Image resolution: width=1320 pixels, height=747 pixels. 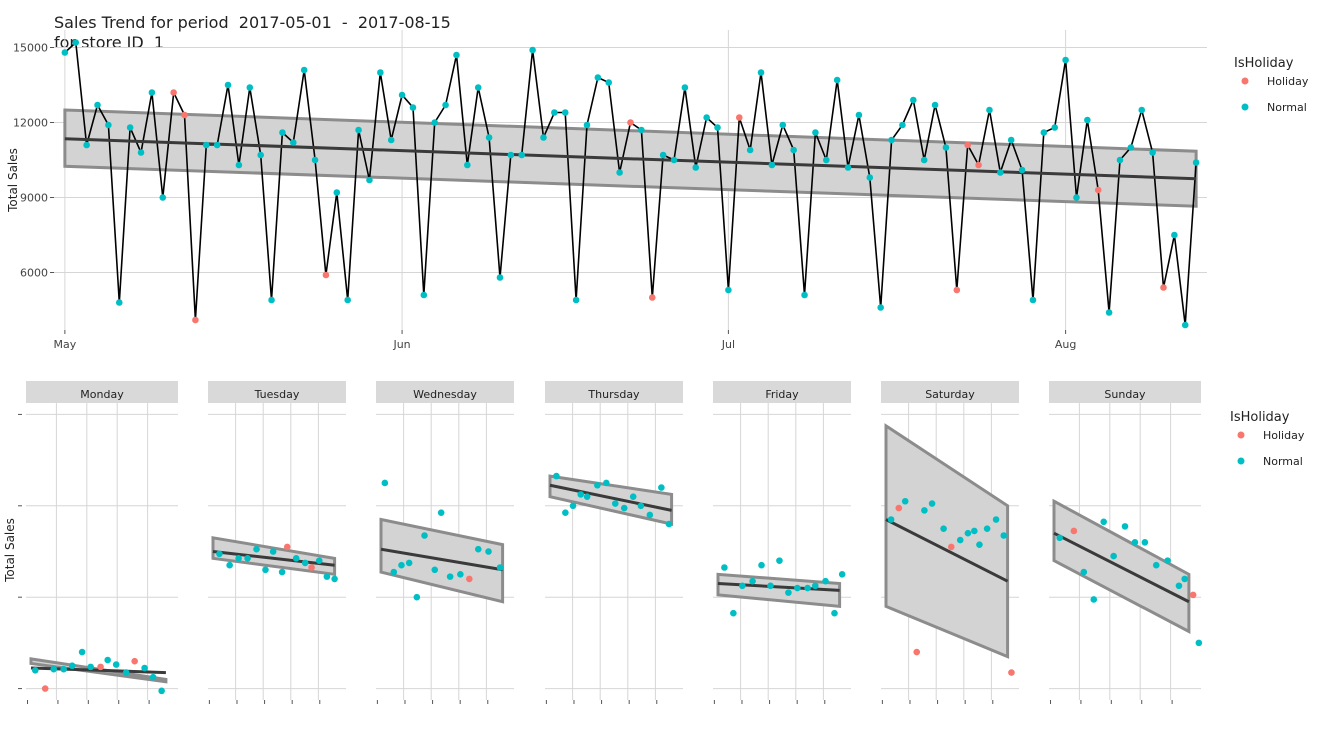 I want to click on legend-title: IsHoliday, so click(x=1264, y=63).